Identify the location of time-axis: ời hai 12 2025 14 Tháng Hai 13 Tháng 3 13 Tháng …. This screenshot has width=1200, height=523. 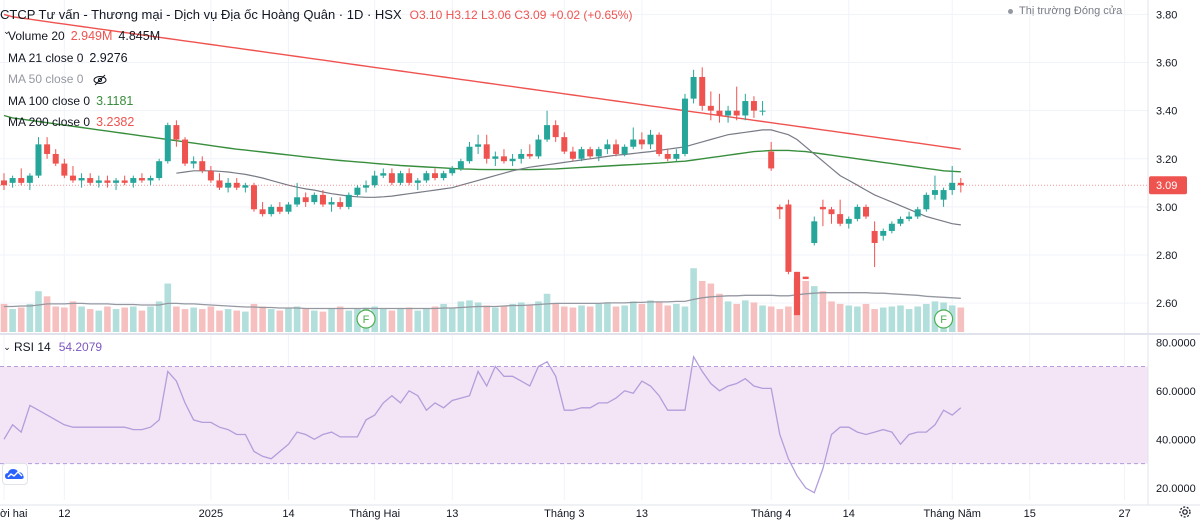
(600, 512).